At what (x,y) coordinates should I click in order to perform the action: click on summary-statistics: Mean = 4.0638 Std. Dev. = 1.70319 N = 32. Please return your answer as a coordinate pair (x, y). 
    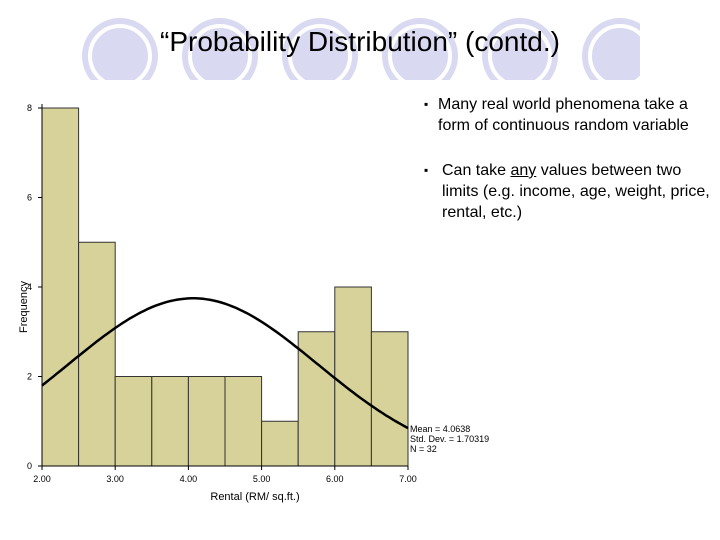
    Looking at the image, I should click on (449, 439).